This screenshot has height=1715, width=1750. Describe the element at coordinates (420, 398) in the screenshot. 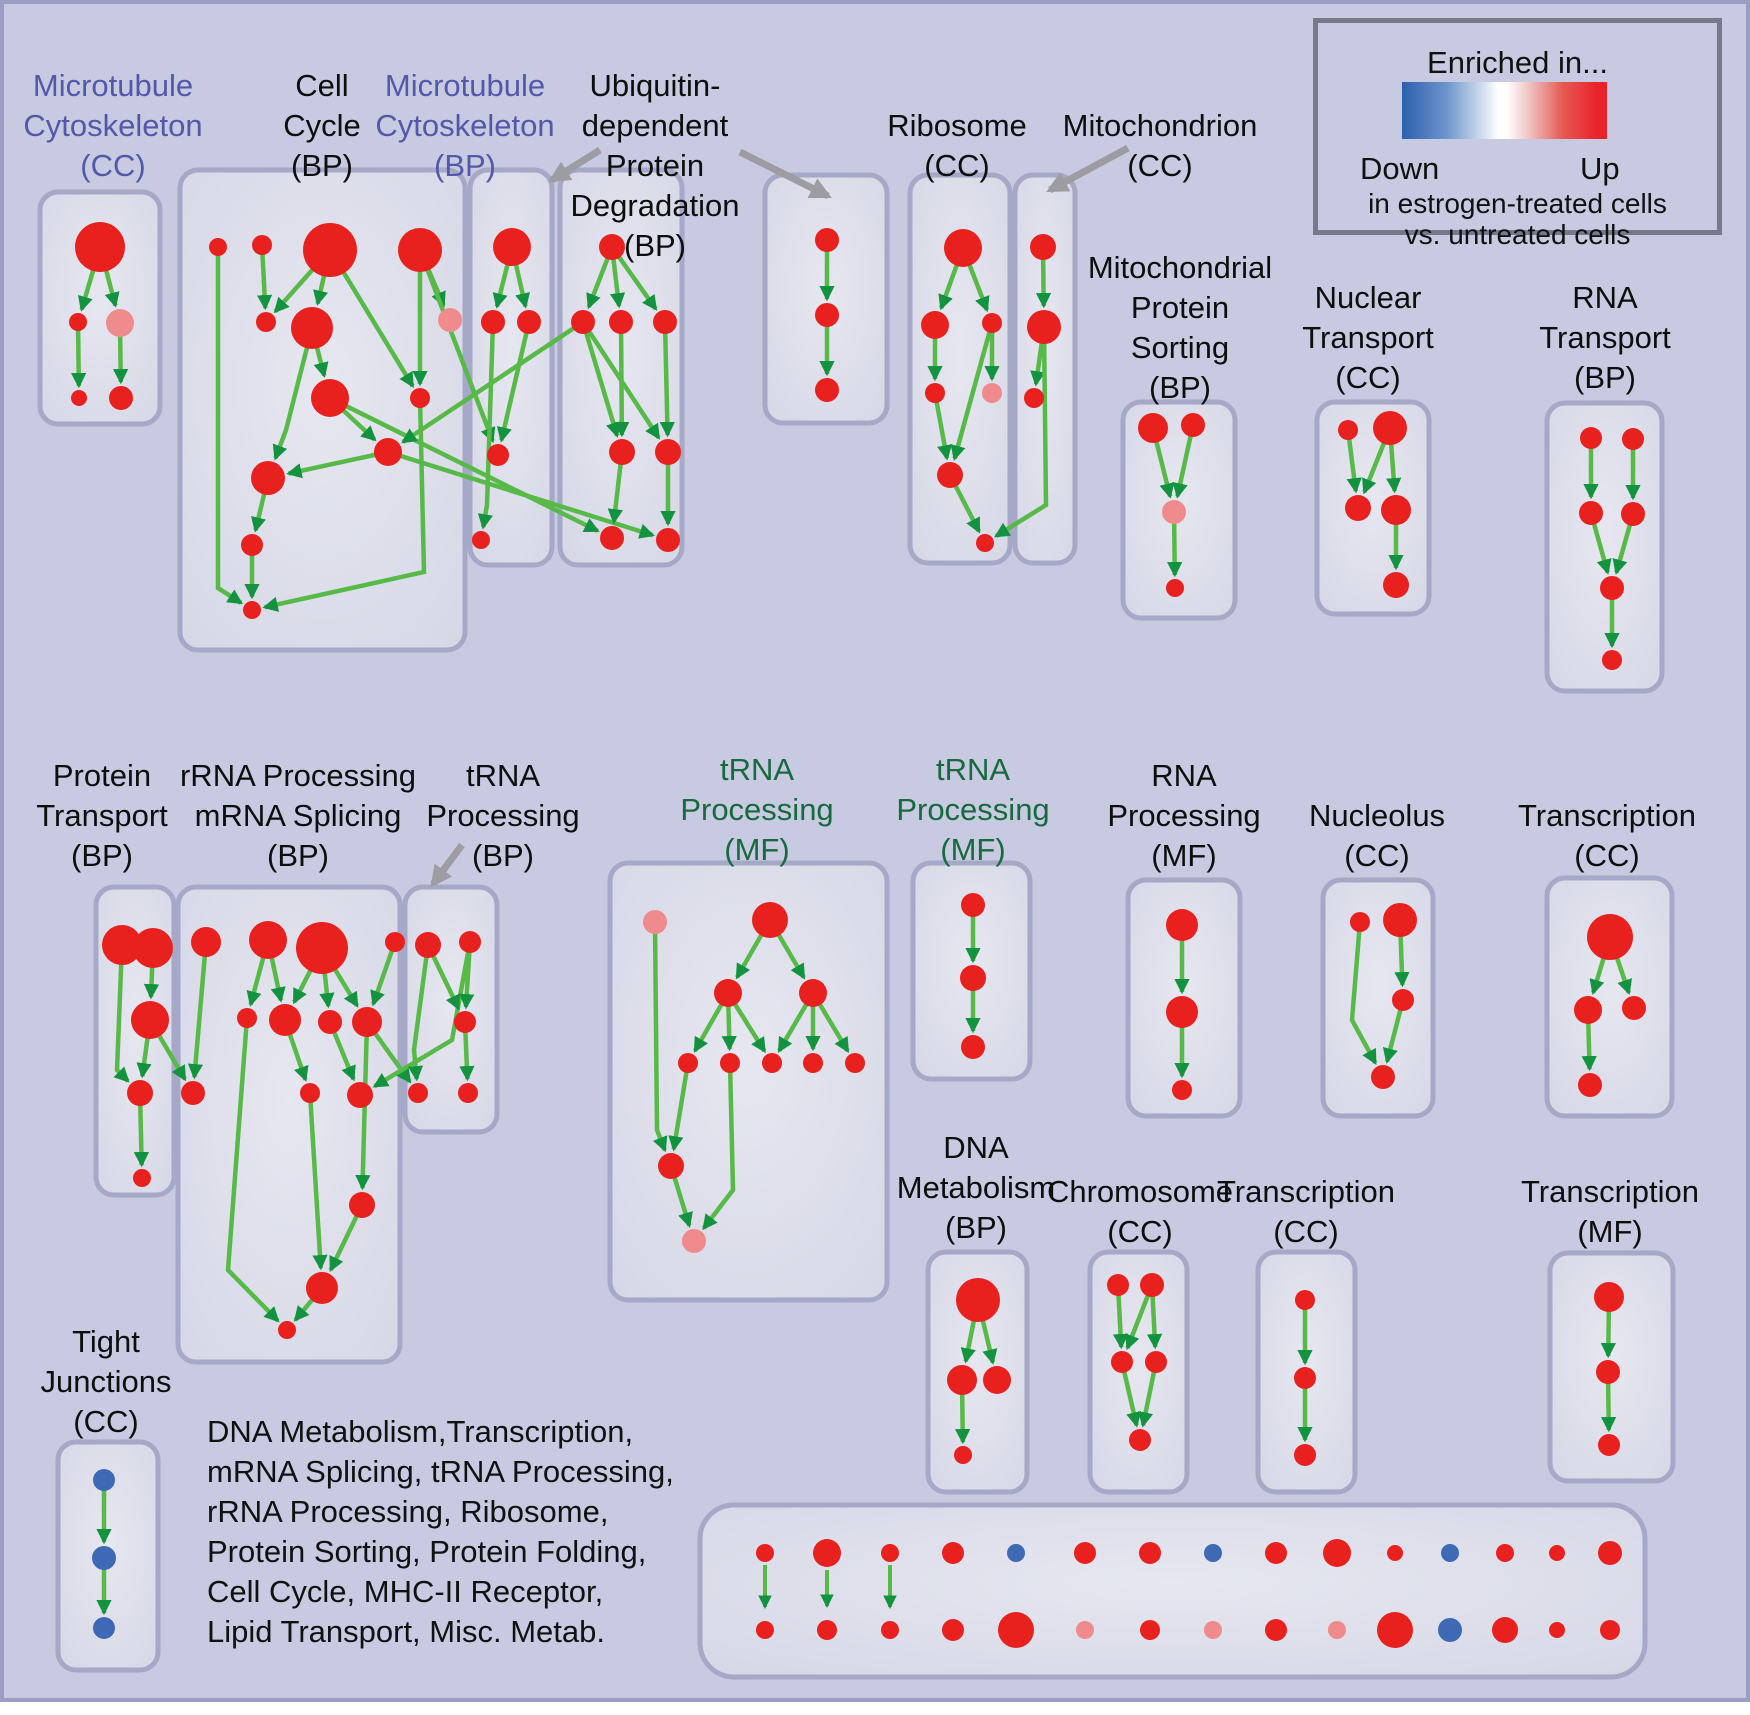

I see `node-c9` at that location.